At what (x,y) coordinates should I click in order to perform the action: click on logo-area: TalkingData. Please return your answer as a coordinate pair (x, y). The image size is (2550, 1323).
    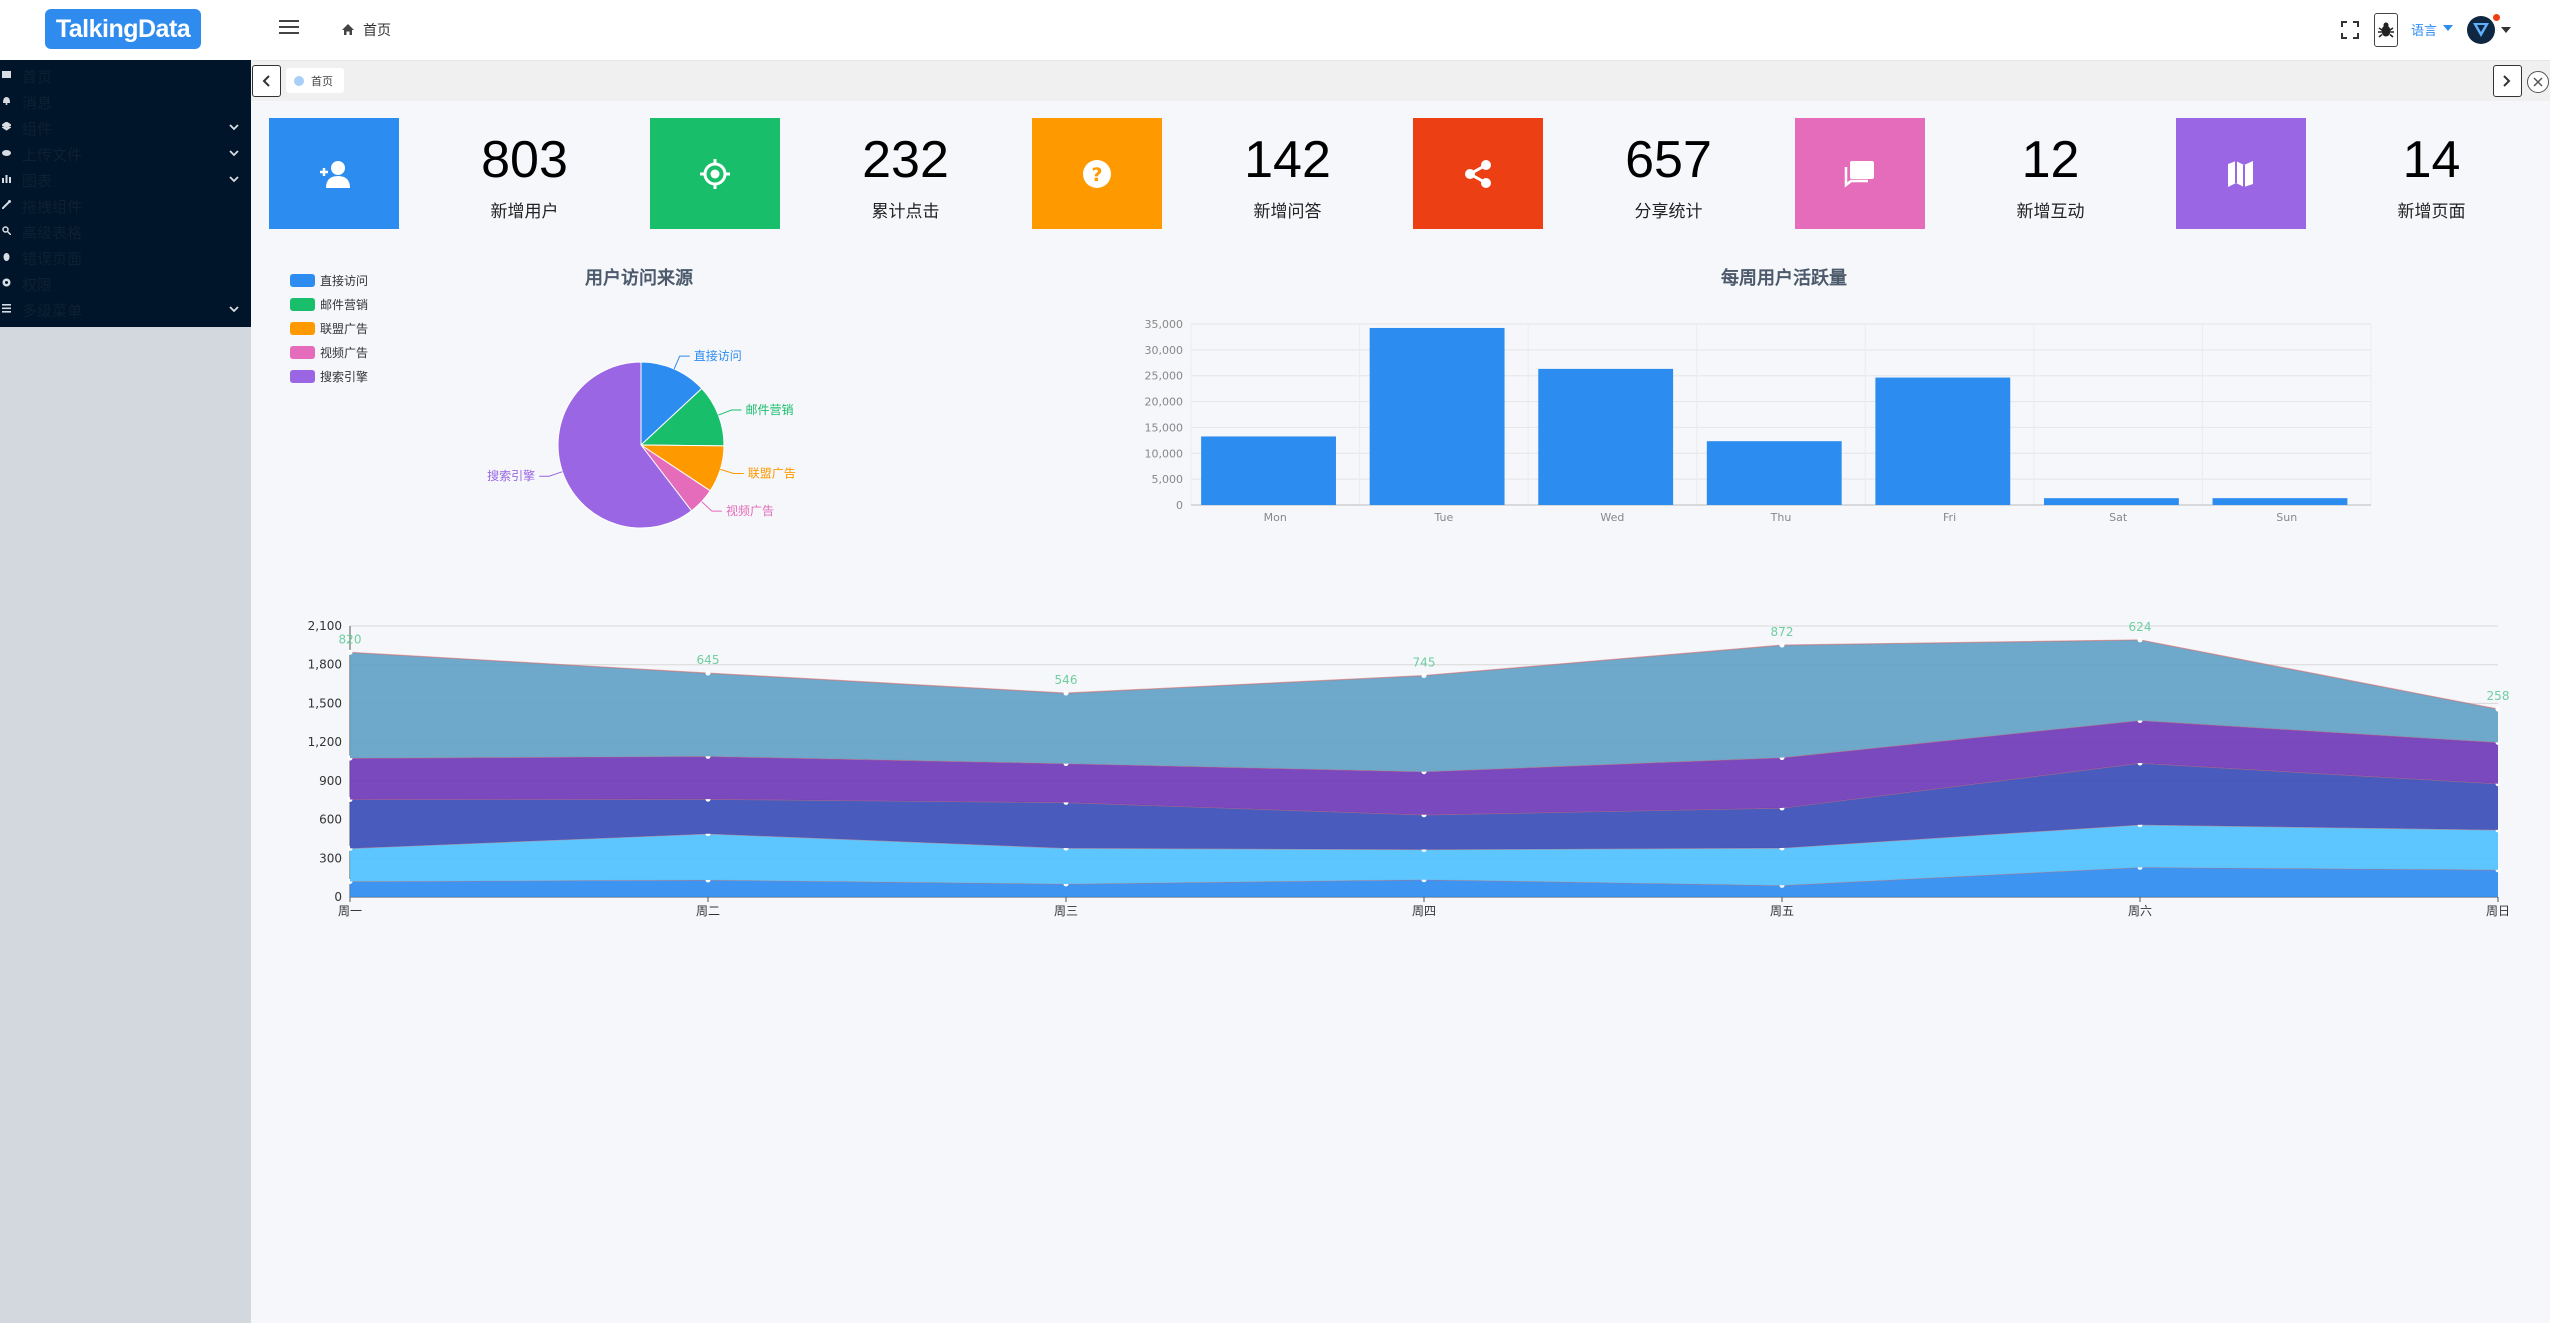
    Looking at the image, I should click on (125, 30).